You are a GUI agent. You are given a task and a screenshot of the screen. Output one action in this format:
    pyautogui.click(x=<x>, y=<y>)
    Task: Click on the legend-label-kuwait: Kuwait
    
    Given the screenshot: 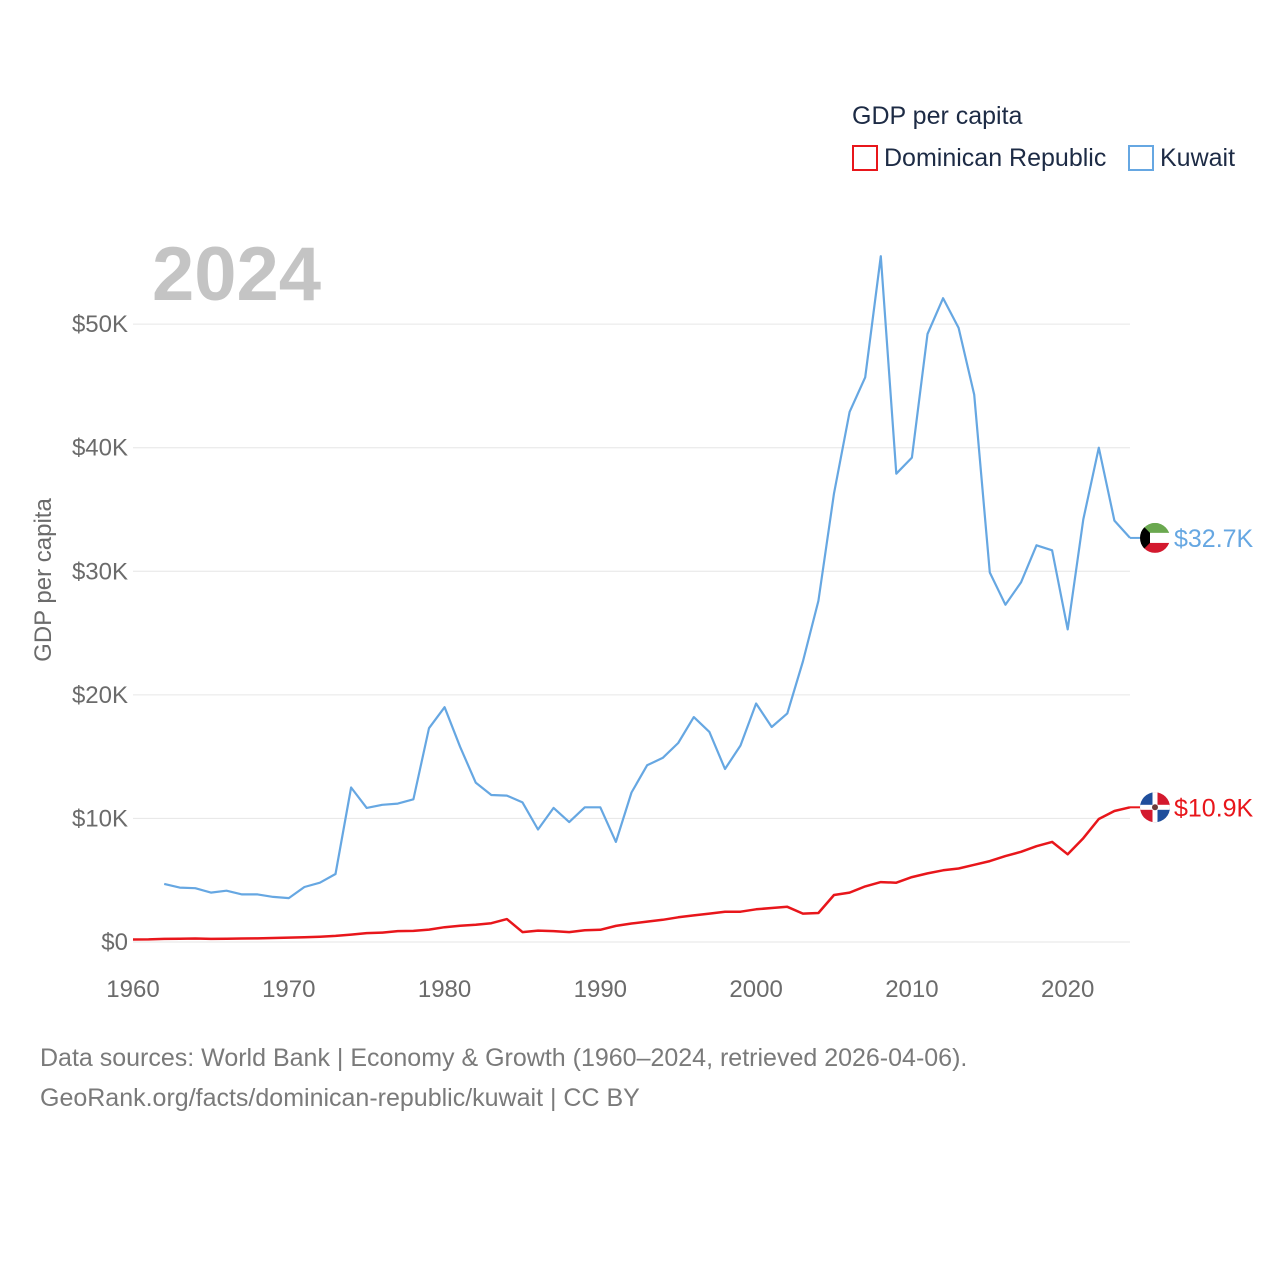 What is the action you would take?
    pyautogui.click(x=1197, y=158)
    